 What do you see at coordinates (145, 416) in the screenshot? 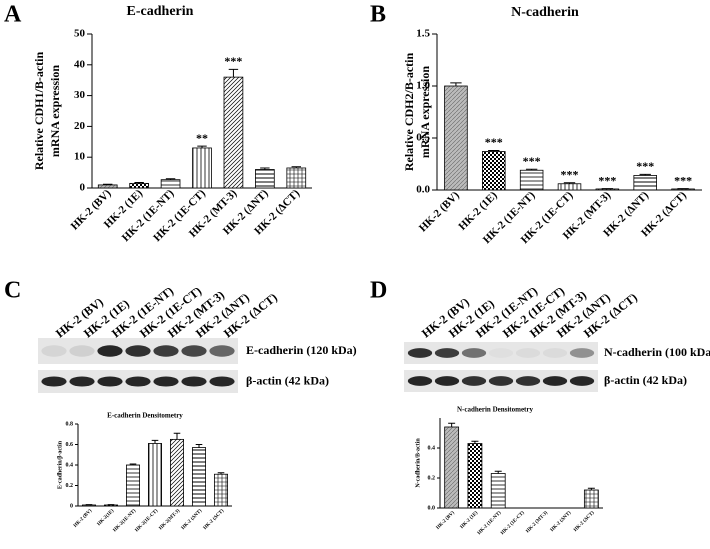
I see `chart-title: E-cadherin Densitometry` at bounding box center [145, 416].